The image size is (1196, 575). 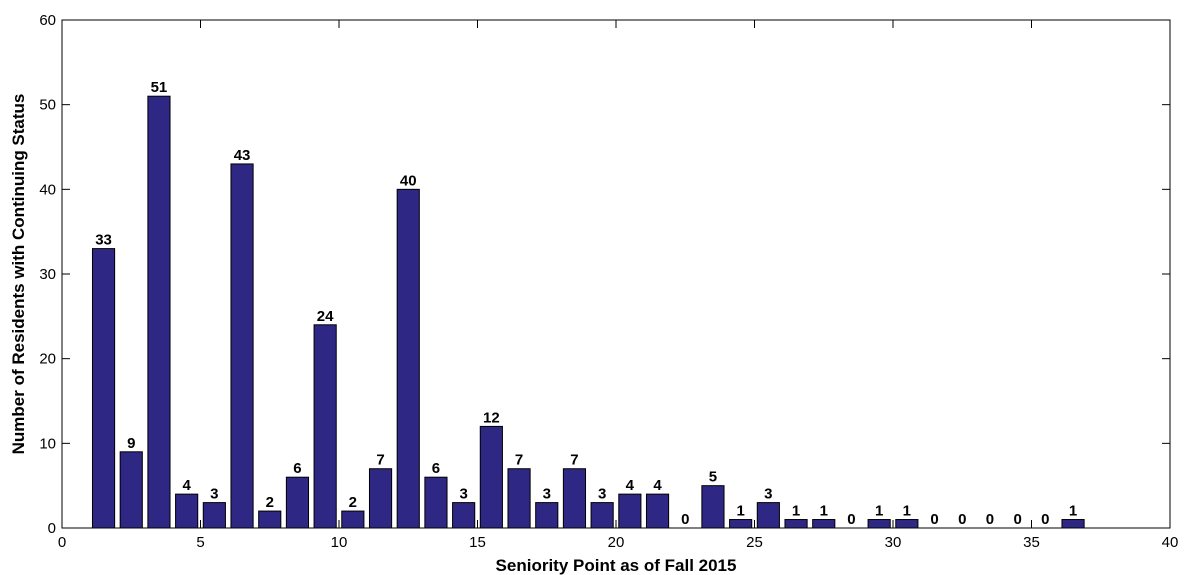 I want to click on bar-value-label: 9, so click(x=131, y=443).